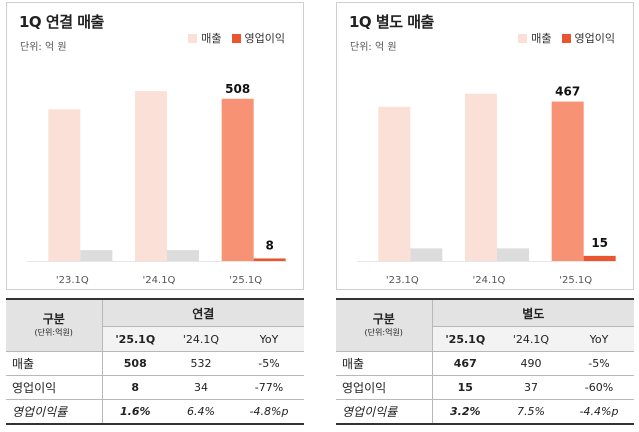  Describe the element at coordinates (201, 412) in the screenshot. I see `cell-previous: 6.4%` at that location.